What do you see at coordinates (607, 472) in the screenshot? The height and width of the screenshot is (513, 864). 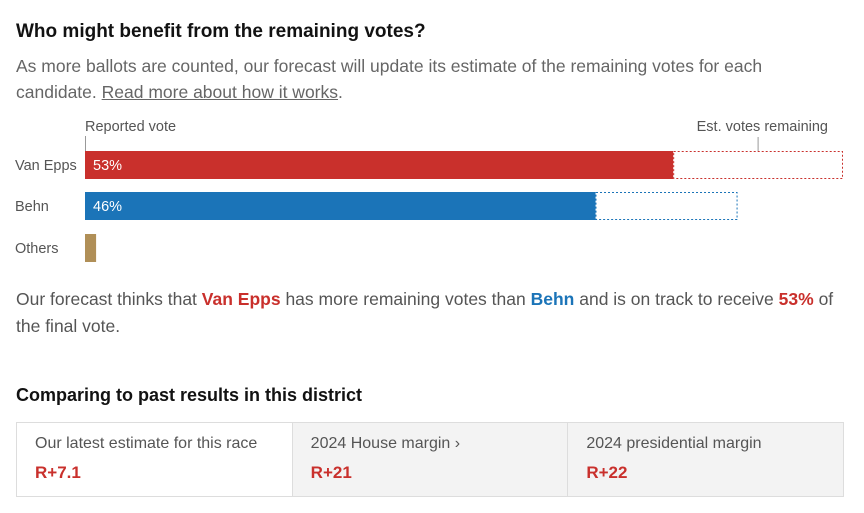 I see `card-value: R+22` at bounding box center [607, 472].